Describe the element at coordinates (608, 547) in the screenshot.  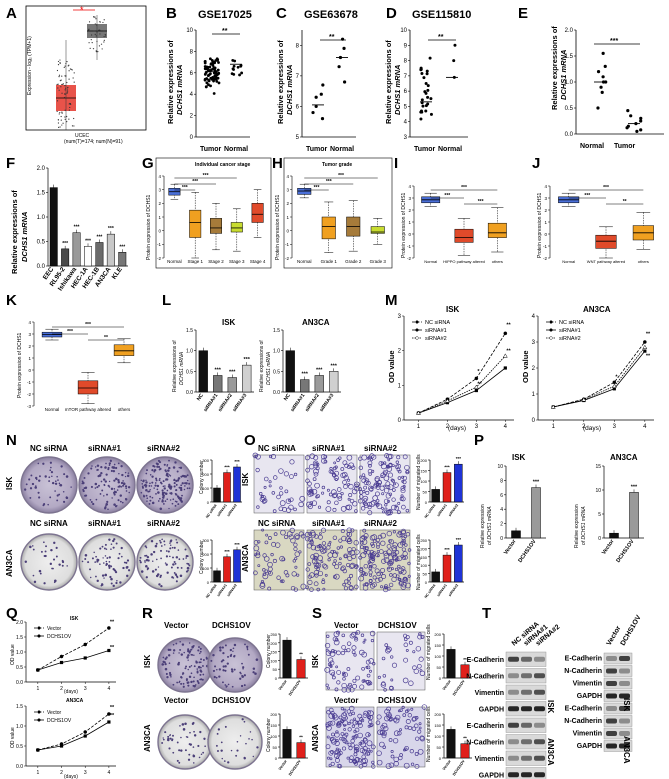
I see `x-tick-label: Vector` at that location.